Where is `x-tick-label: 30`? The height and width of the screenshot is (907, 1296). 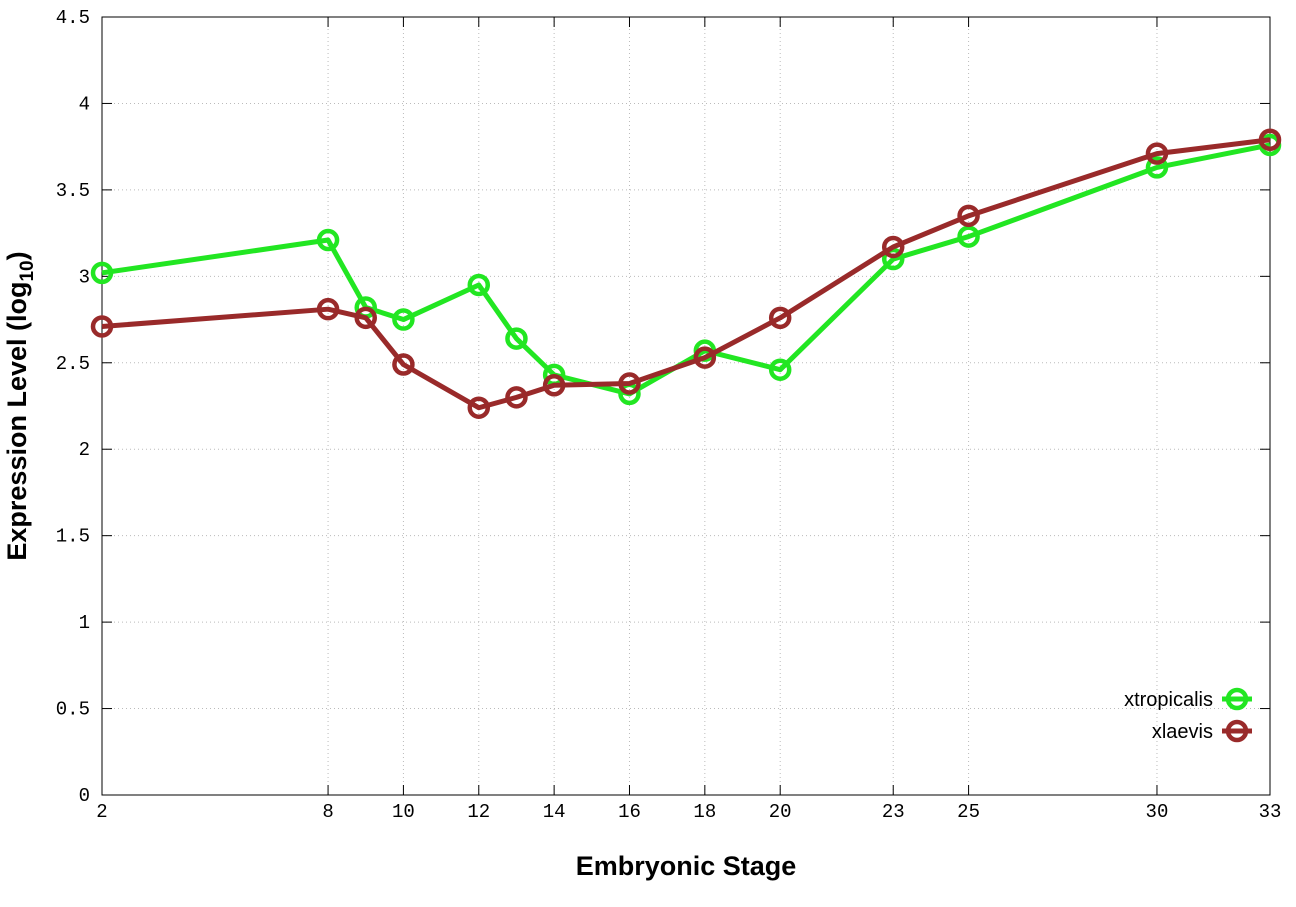 x-tick-label: 30 is located at coordinates (1157, 812).